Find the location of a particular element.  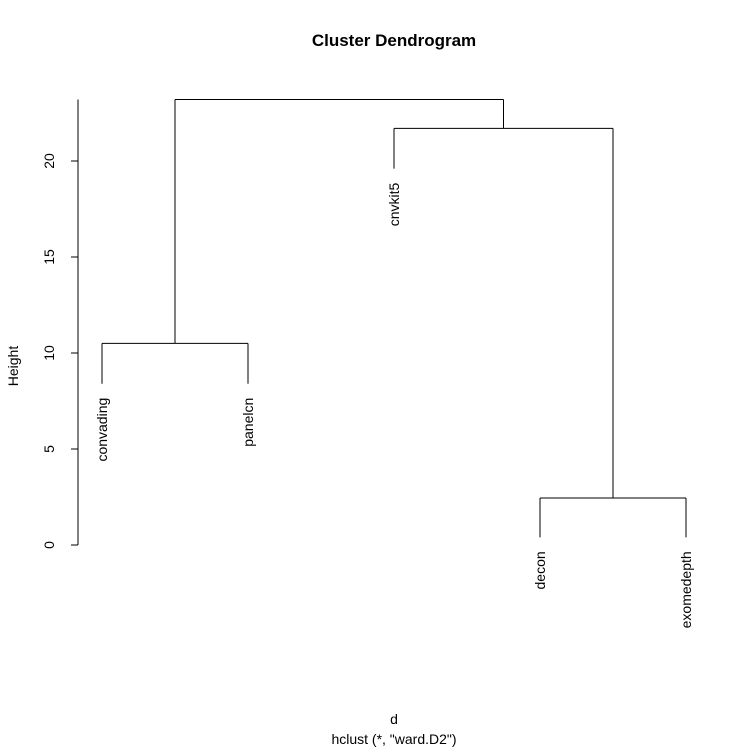

leaf-label: decon is located at coordinates (540, 570).